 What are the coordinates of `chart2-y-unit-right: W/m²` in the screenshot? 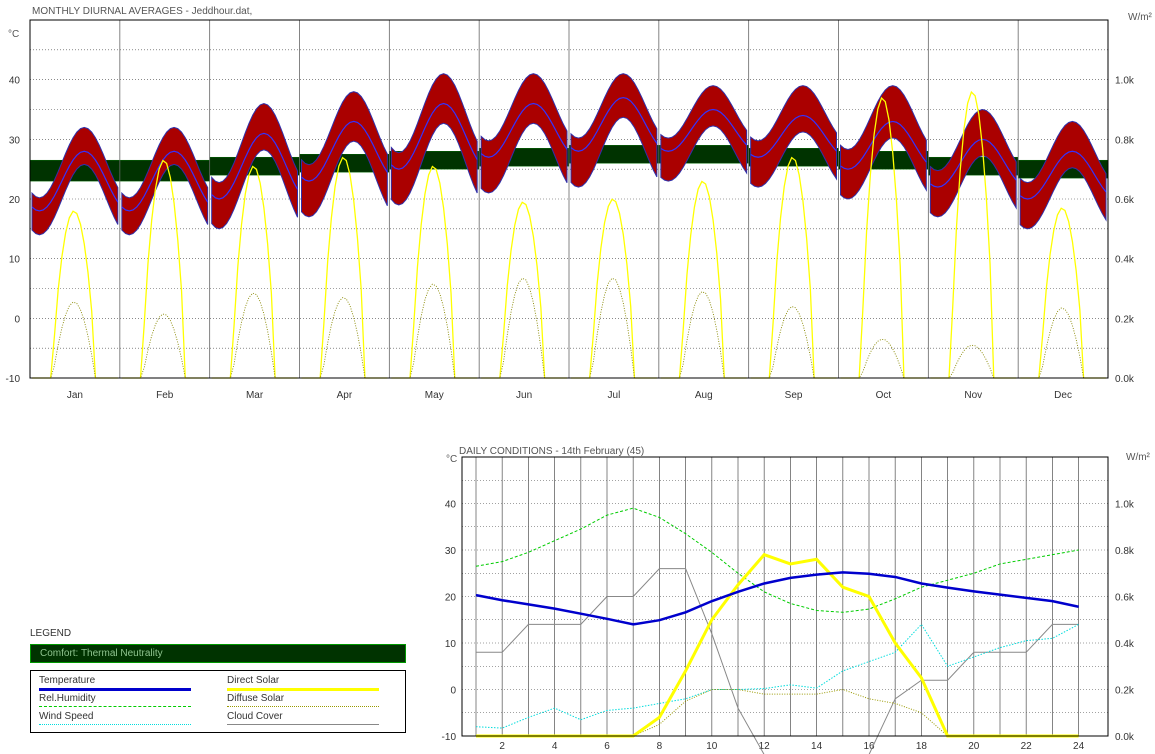 It's located at (1138, 457).